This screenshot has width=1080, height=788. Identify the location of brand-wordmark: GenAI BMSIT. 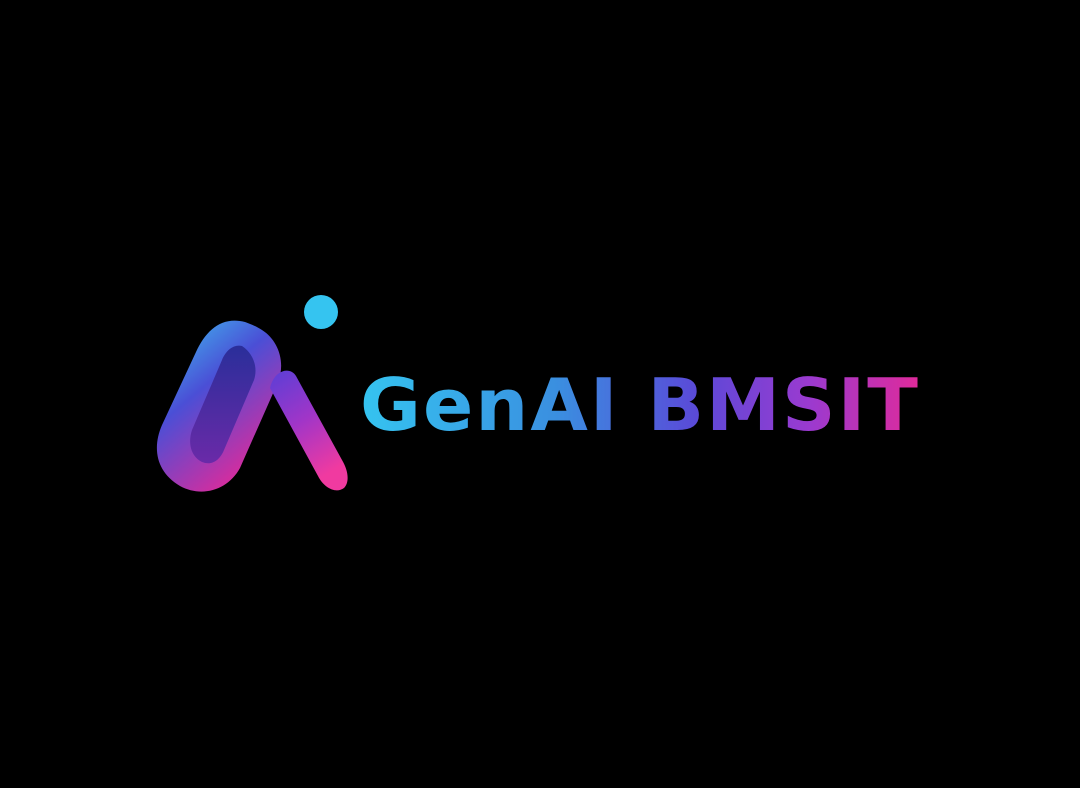
(646, 405).